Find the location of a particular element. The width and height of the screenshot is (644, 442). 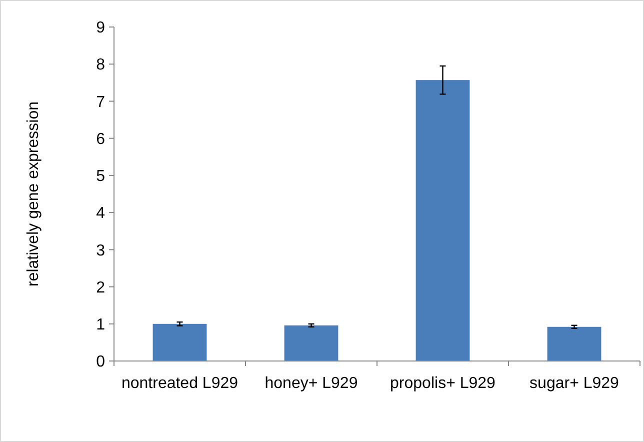

y-tick-label: 1 is located at coordinates (101, 325).